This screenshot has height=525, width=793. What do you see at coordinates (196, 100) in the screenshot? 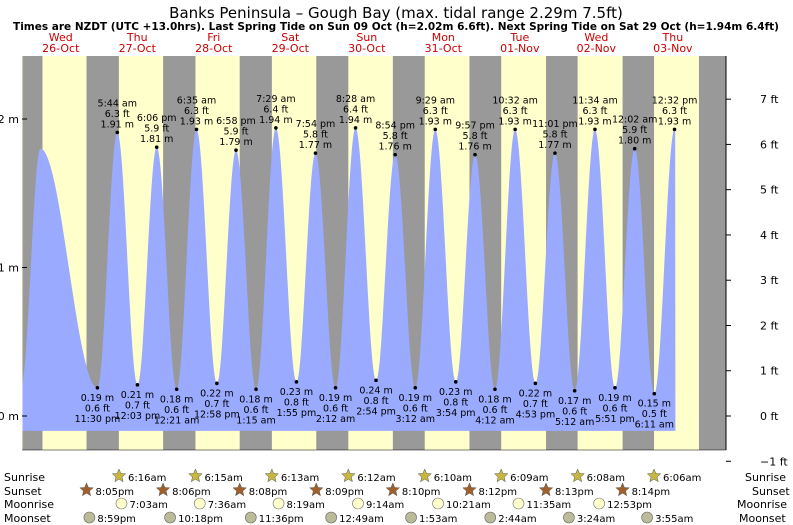
I see `tide-time-label: 6:35 am` at bounding box center [196, 100].